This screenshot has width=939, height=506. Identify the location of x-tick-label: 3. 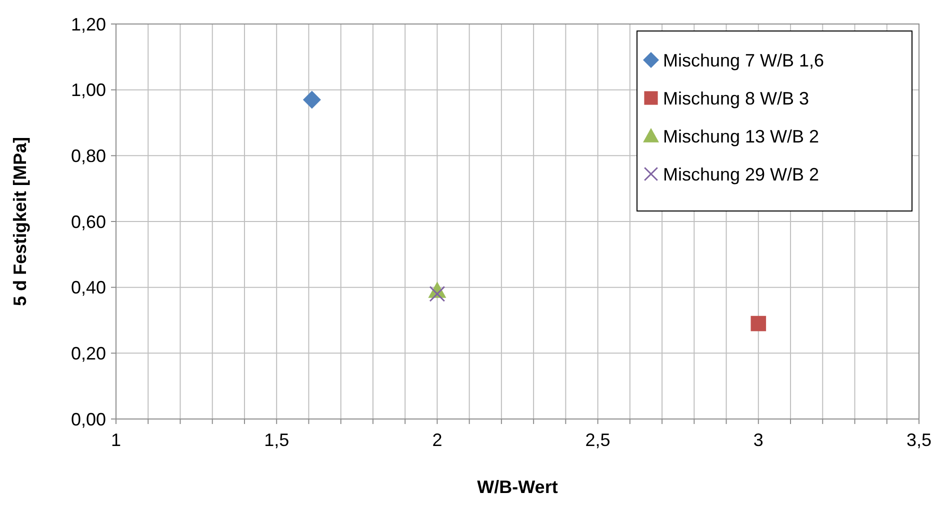
(758, 440).